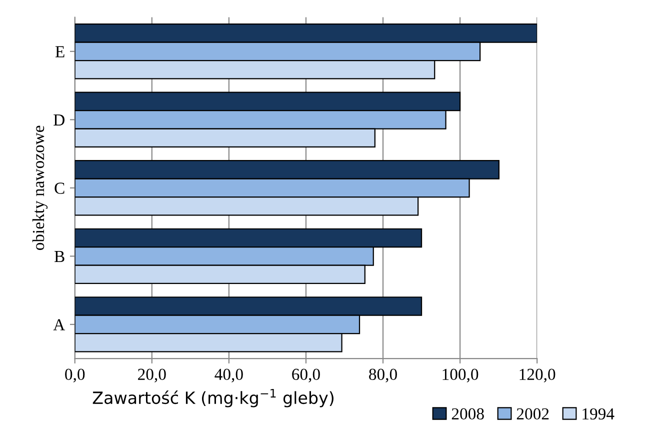 This screenshot has height=432, width=651. I want to click on y-tick-label: A, so click(59, 324).